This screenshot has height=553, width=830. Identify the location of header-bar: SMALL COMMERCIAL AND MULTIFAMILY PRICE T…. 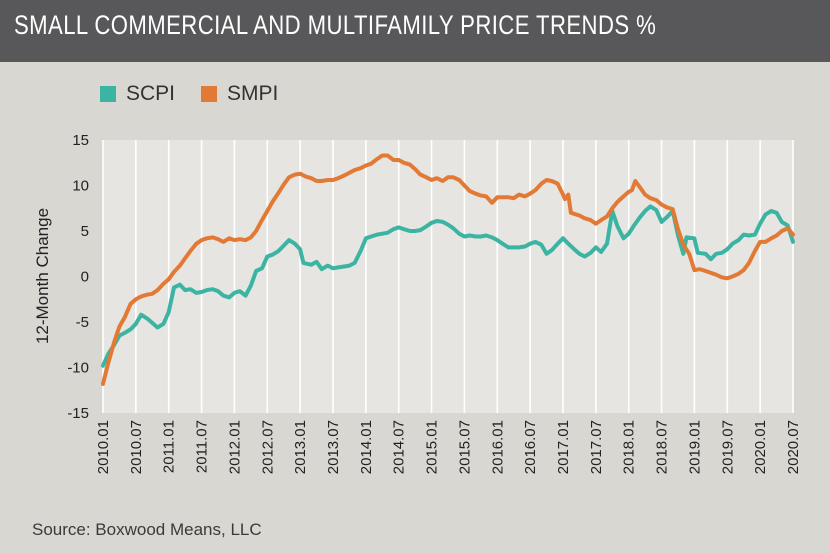
(415, 31).